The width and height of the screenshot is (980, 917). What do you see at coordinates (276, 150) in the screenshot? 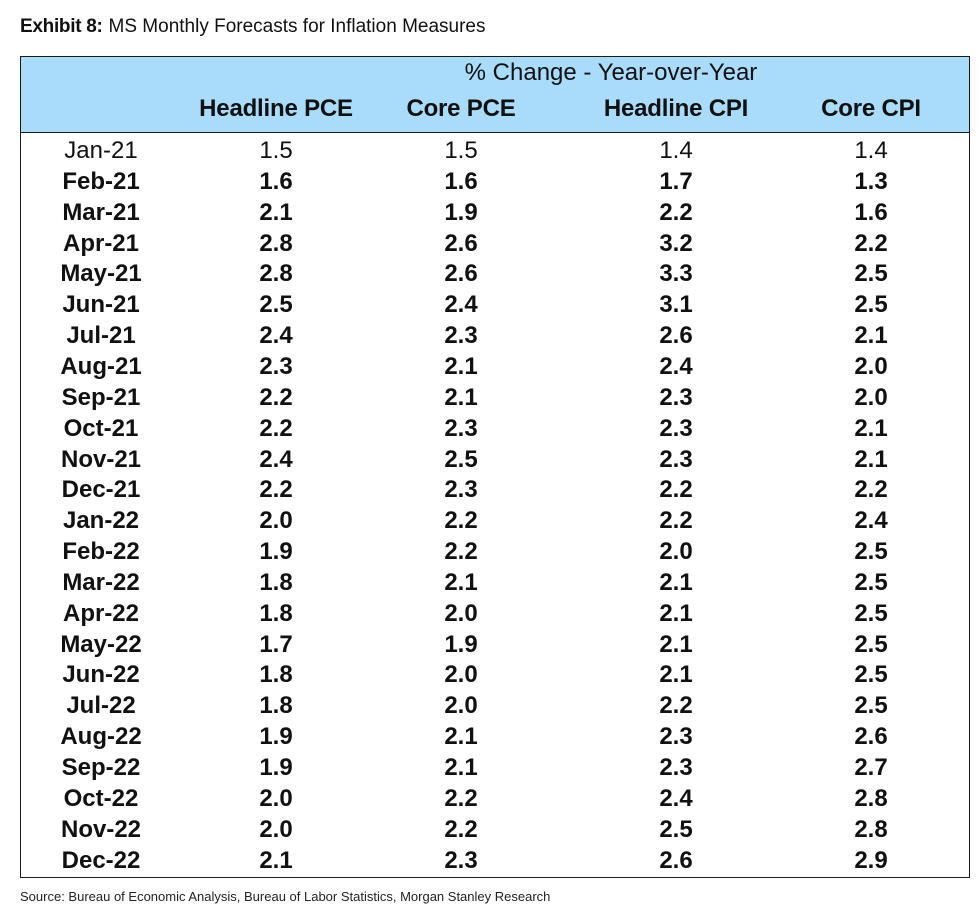
I see `cell-headline-pce: 1.5` at bounding box center [276, 150].